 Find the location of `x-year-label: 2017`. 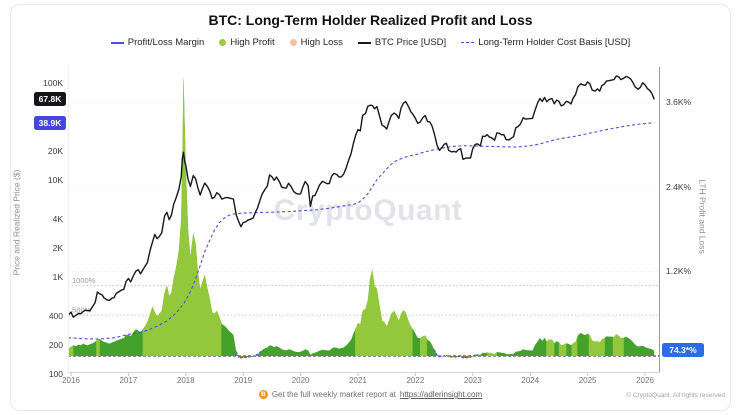

x-year-label: 2017 is located at coordinates (128, 380).